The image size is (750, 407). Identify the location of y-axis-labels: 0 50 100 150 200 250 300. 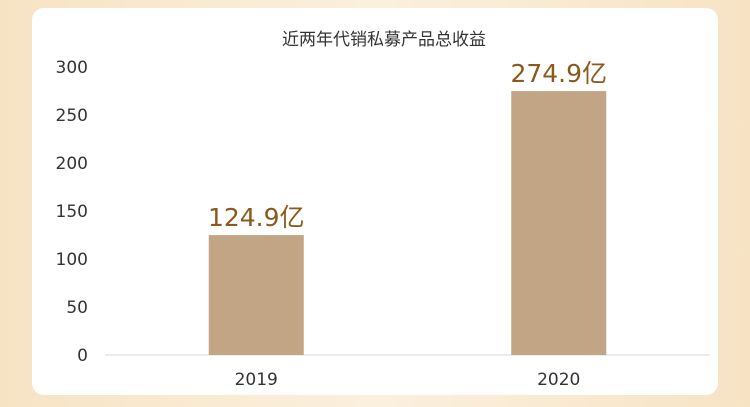
(72, 212).